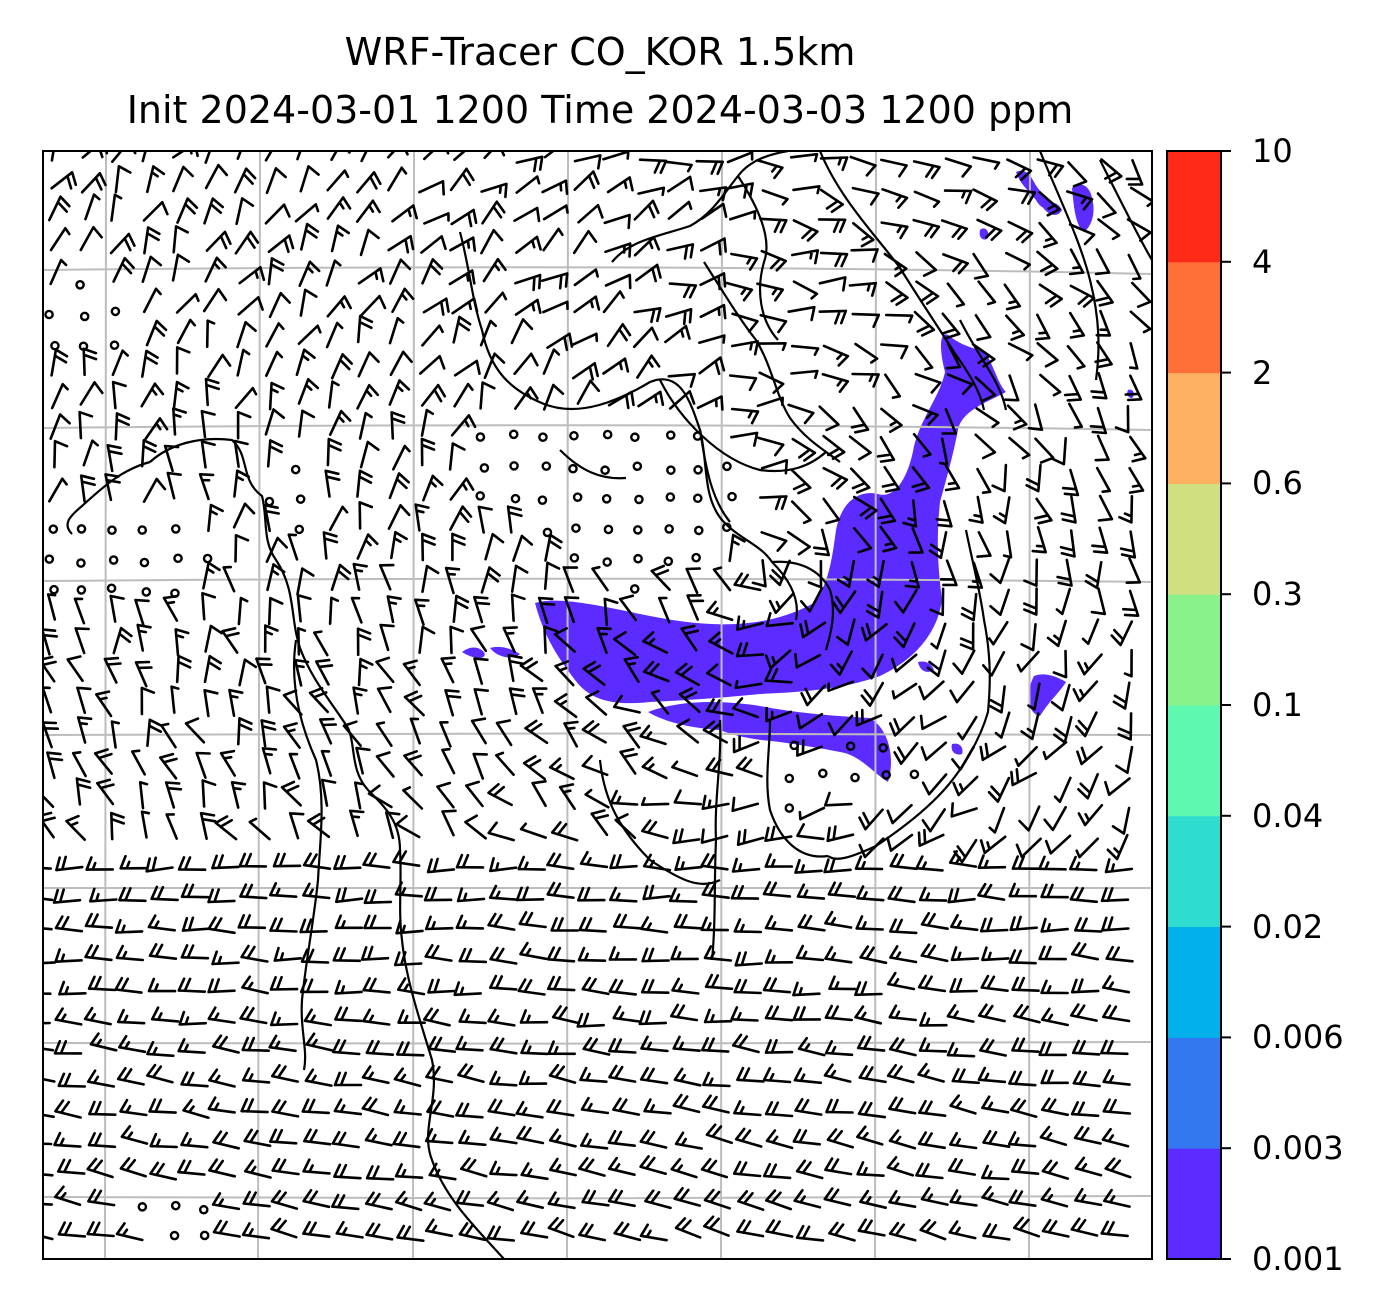 This screenshot has width=1400, height=1313. Describe the element at coordinates (1194, 705) in the screenshot. I see `colorbar` at that location.